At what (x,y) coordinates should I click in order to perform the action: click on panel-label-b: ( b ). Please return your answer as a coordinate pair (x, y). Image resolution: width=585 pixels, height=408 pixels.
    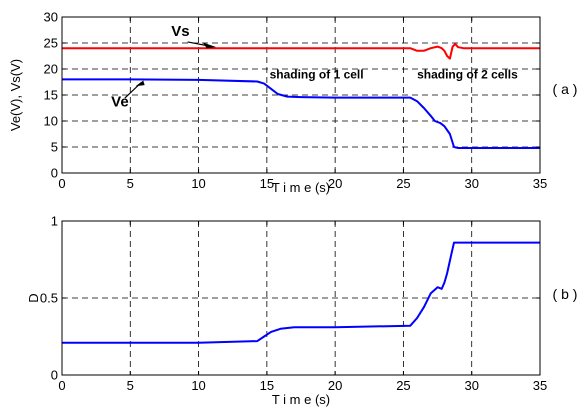
    Looking at the image, I should click on (565, 294).